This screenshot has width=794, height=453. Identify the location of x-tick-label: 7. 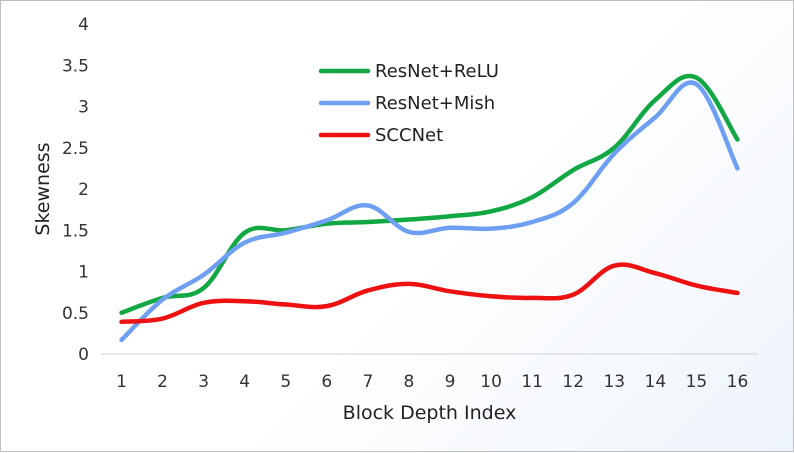
(367, 382).